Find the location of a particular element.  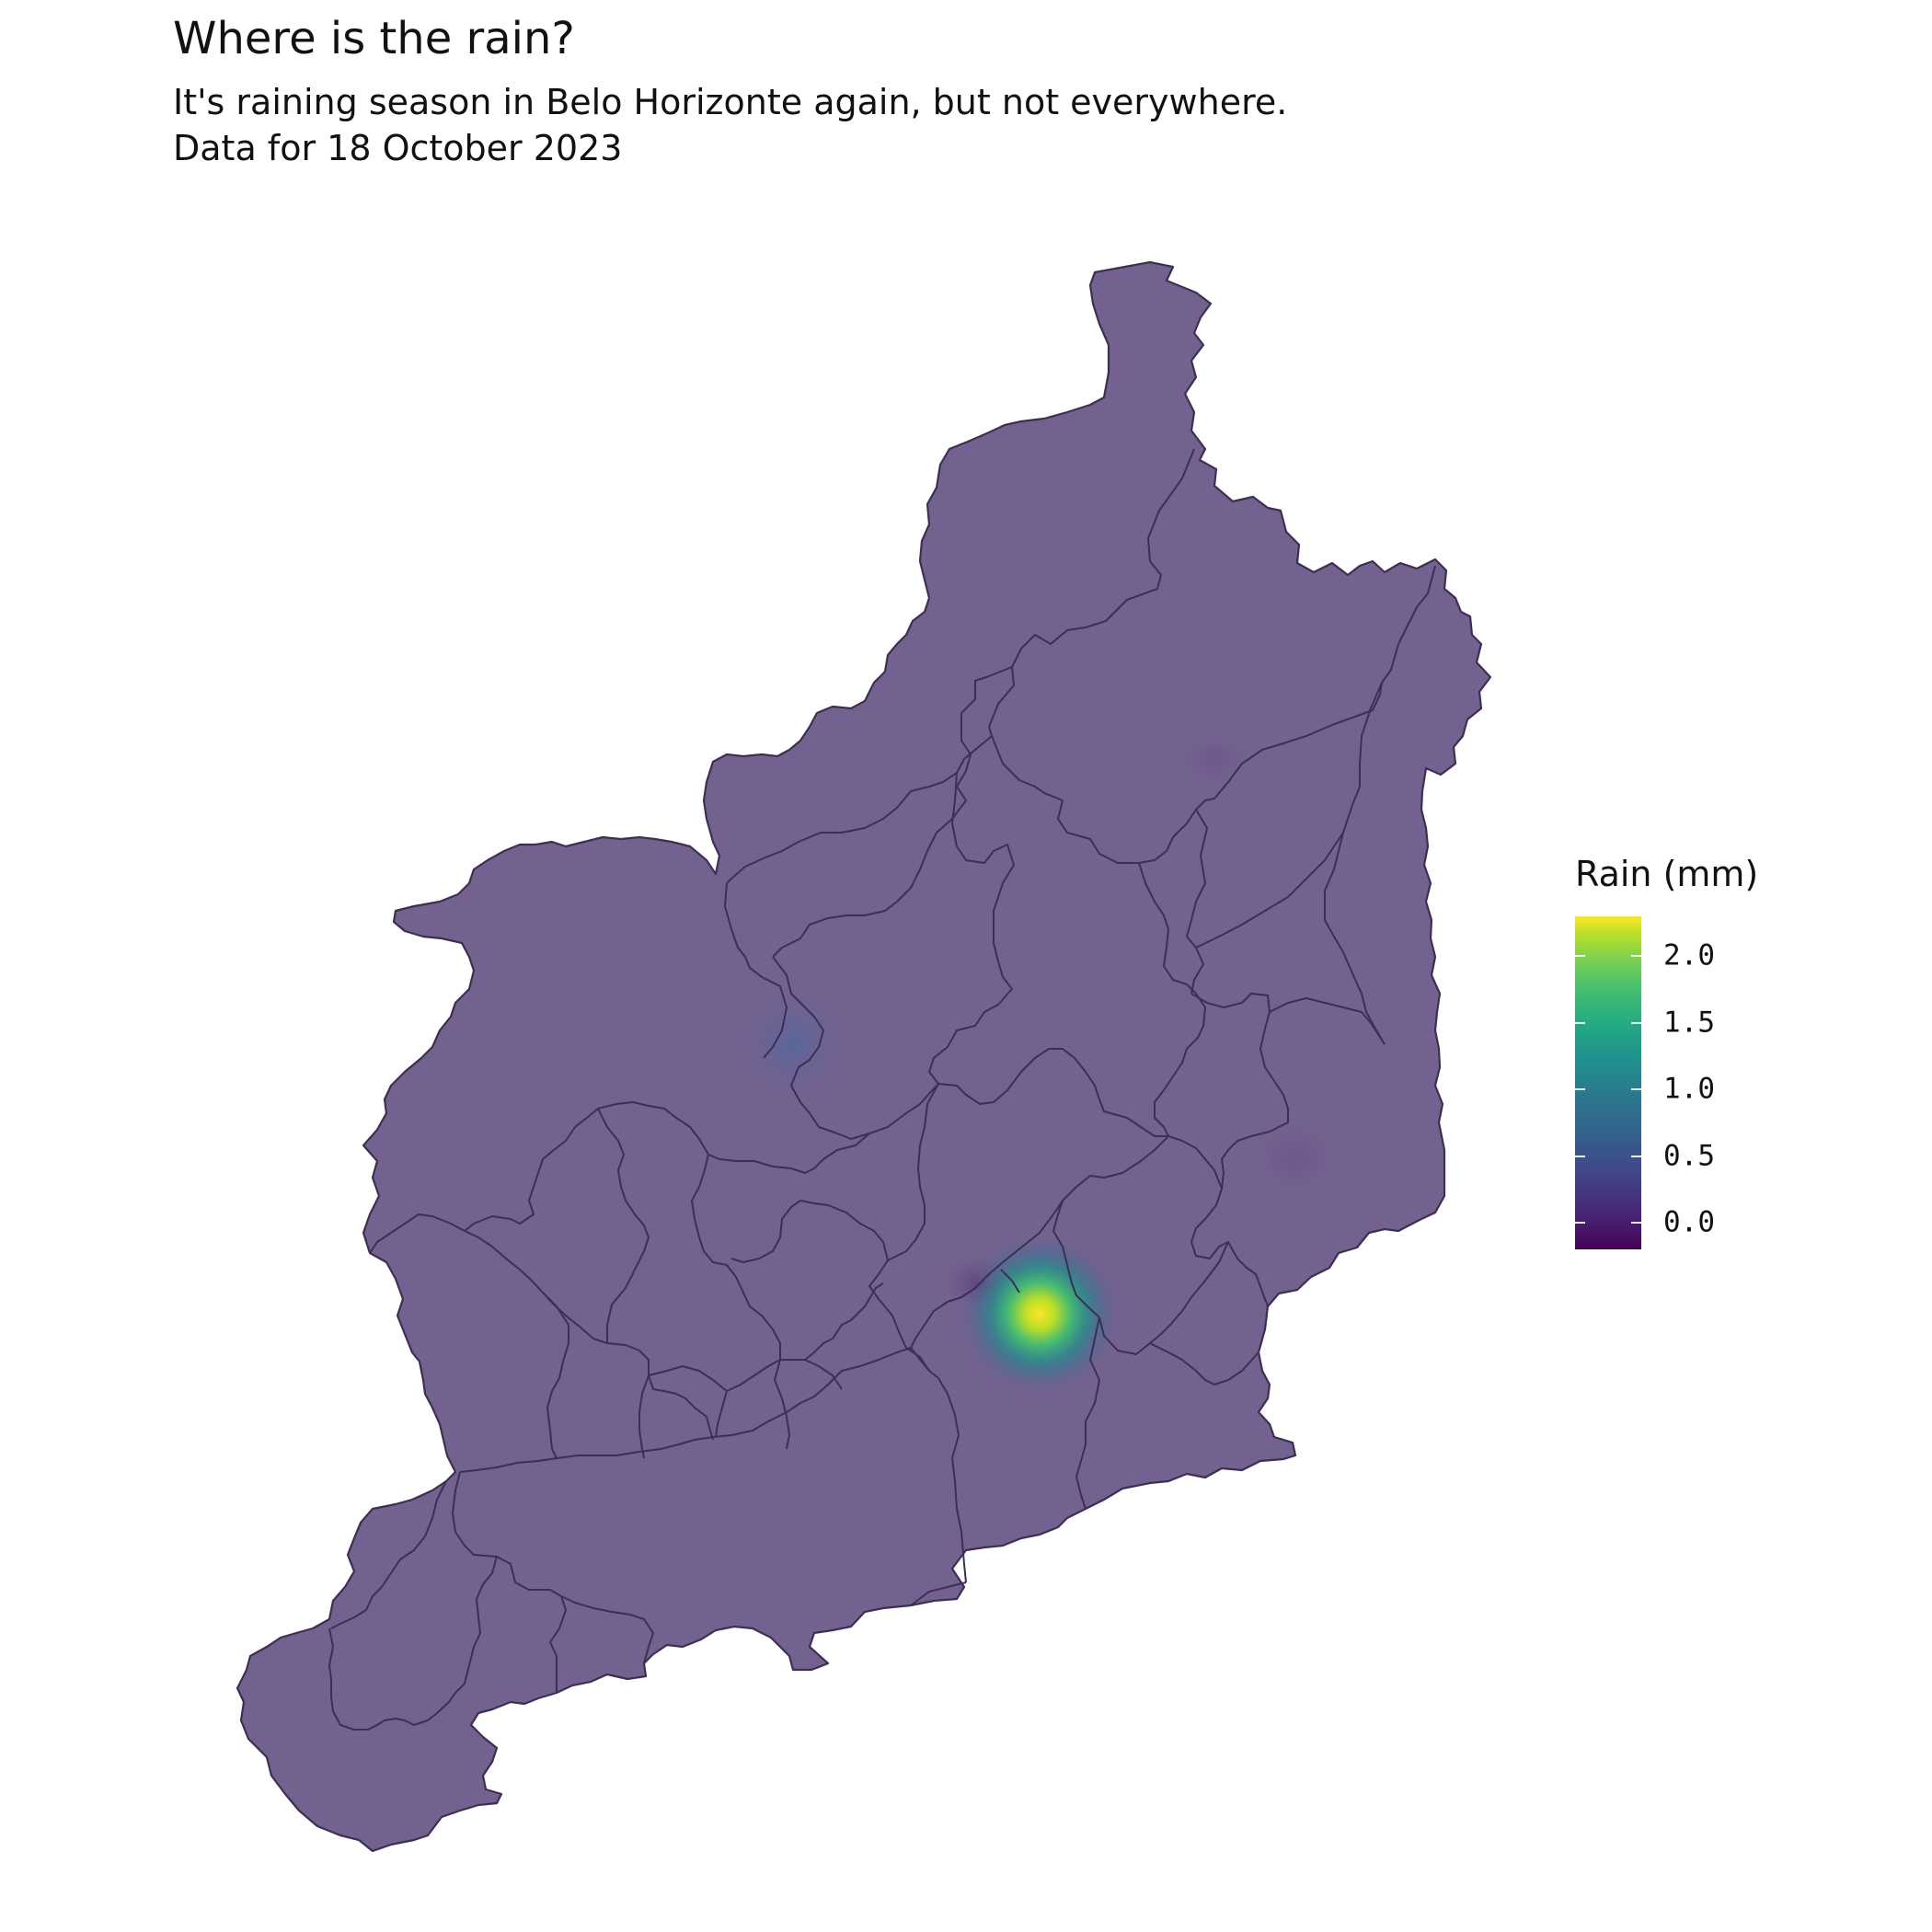

legend-tick-label: 0.5 is located at coordinates (1689, 1156).